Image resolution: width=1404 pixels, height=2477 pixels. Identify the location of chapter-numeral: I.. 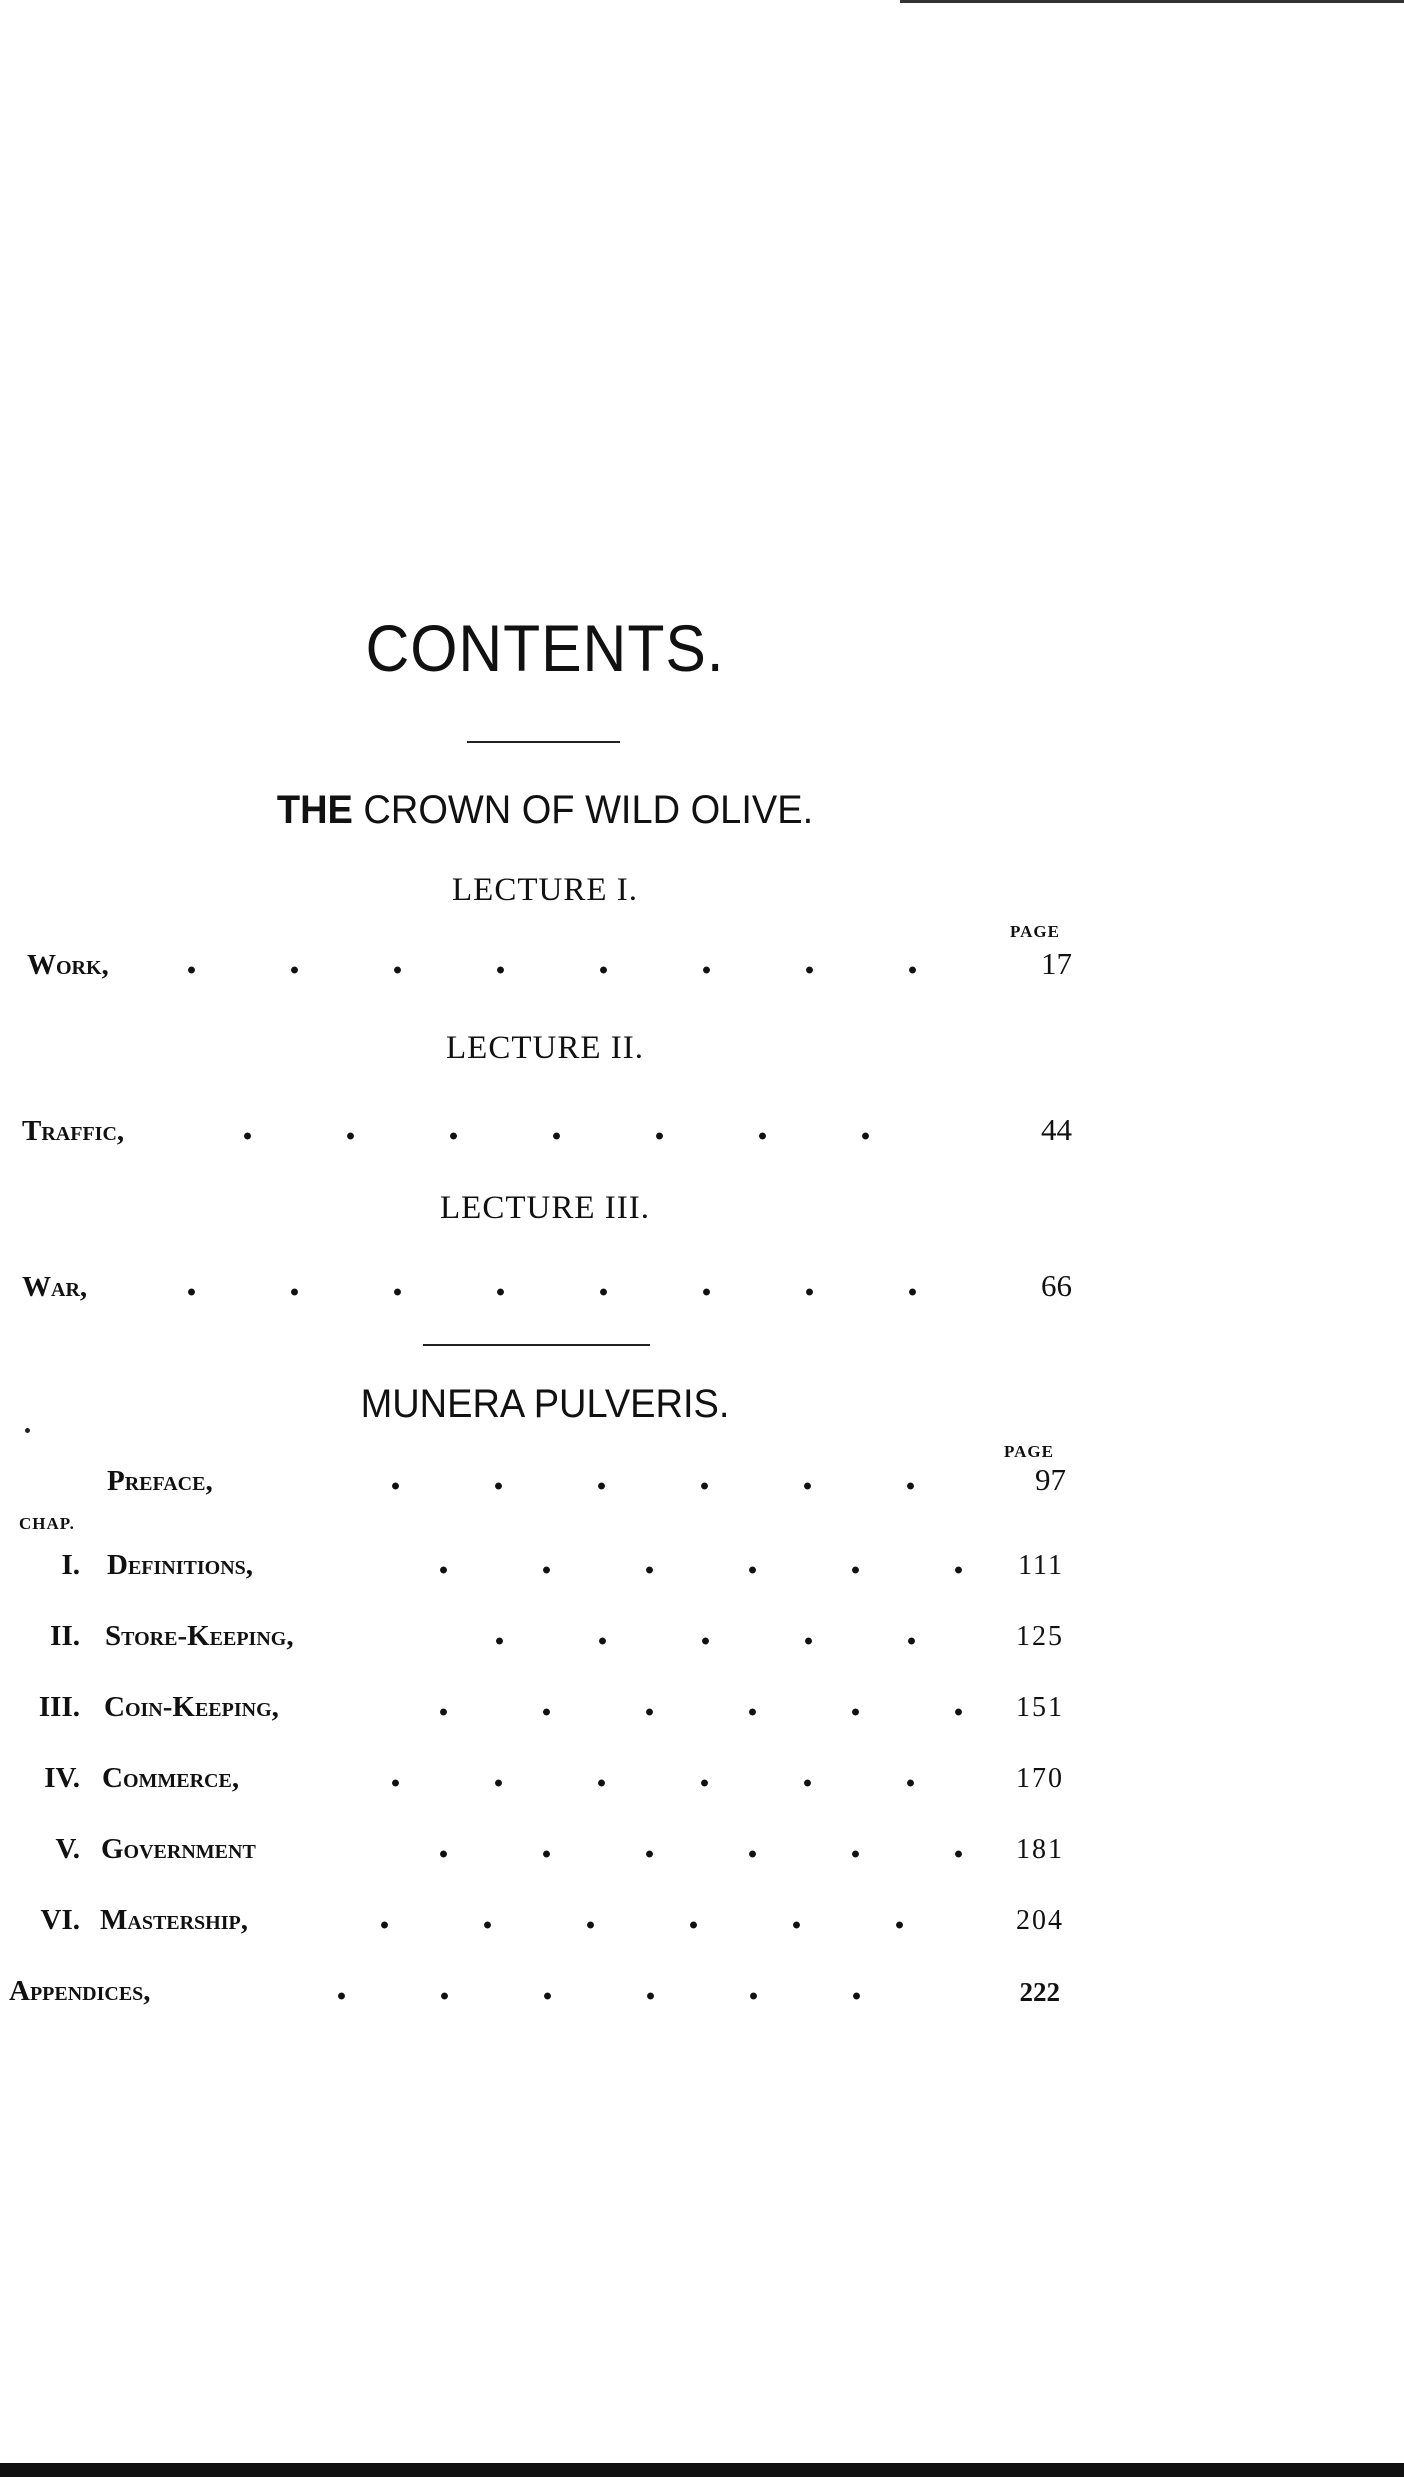
(70, 1565).